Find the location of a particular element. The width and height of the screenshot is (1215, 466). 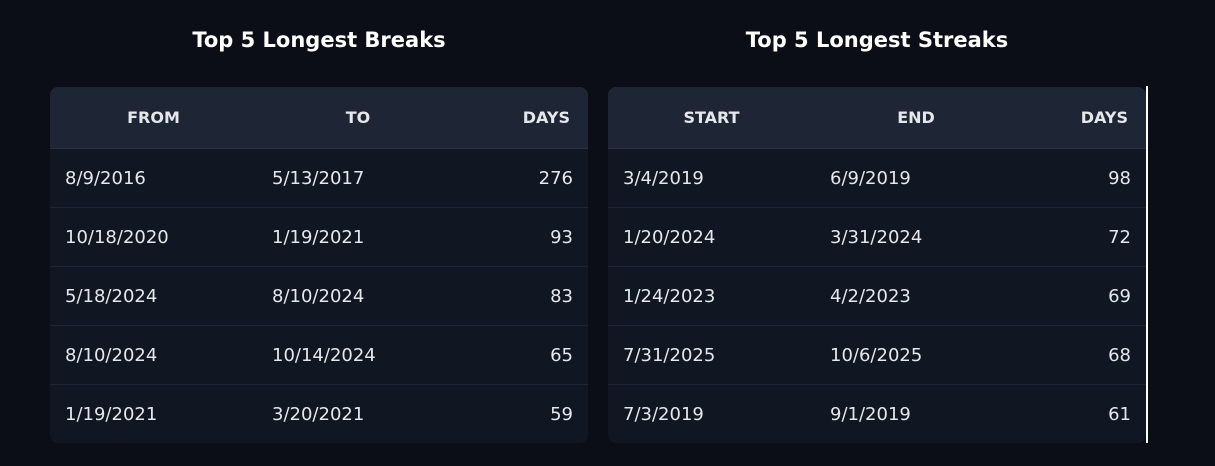

column-header: START is located at coordinates (711, 118).